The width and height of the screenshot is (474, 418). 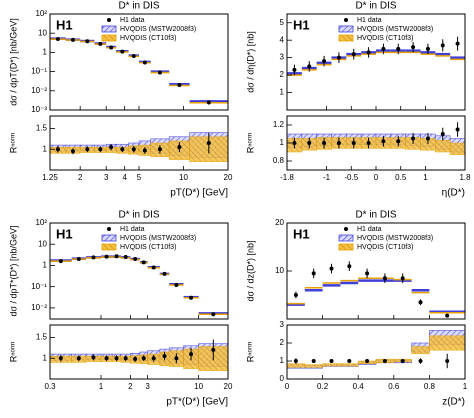 I want to click on y-tick-label: 5, so click(x=282, y=22).